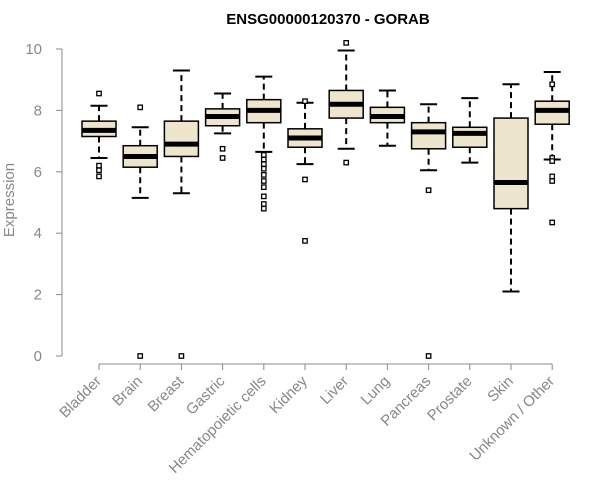  Describe the element at coordinates (450, 399) in the screenshot. I see `x-tick-label: Prostate` at that location.